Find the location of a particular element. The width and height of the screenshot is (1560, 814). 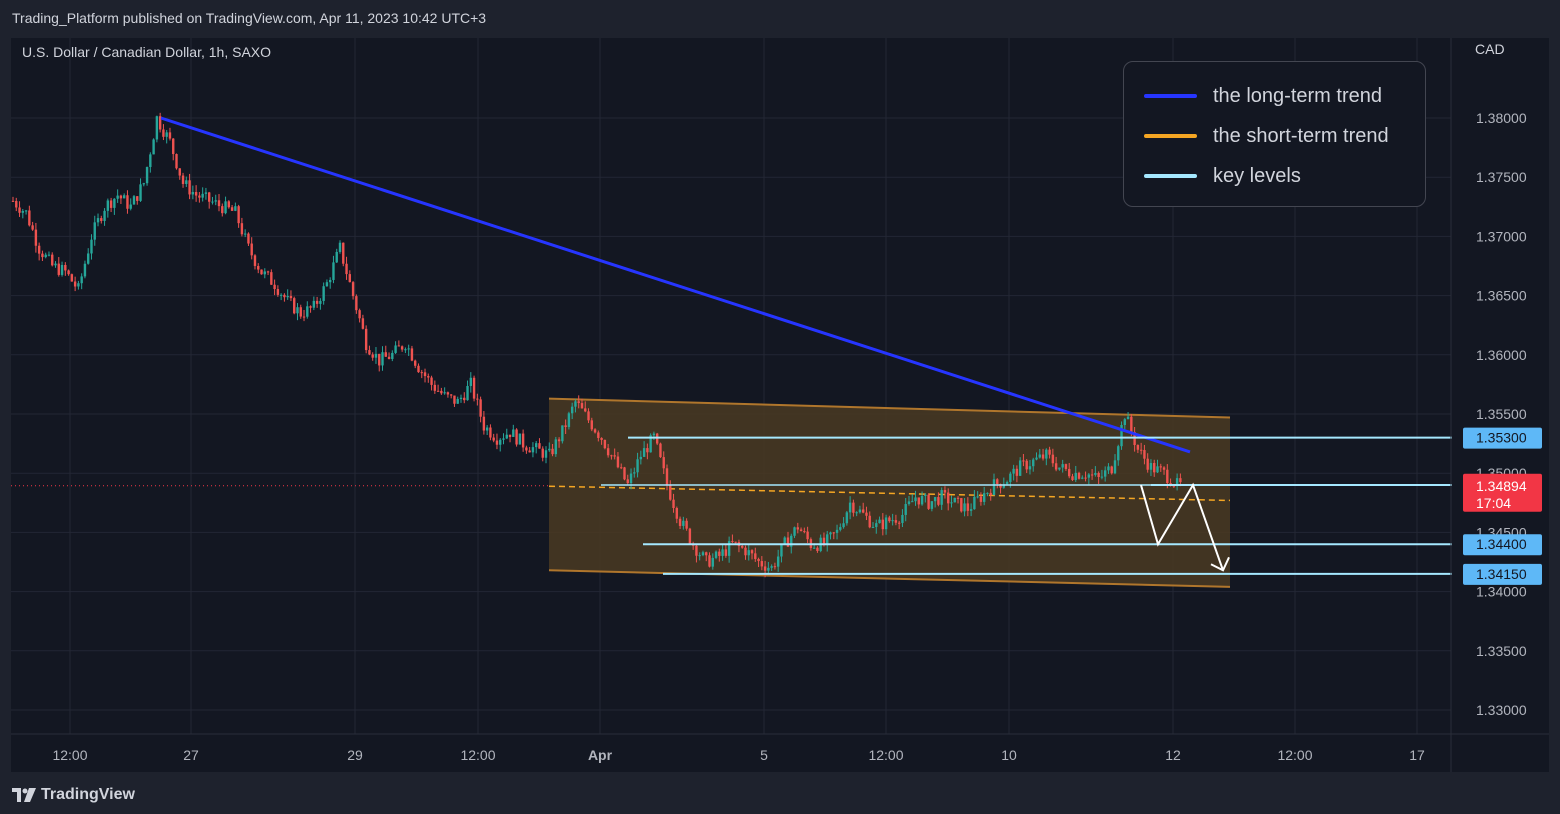

tradingview-logo: TradingView is located at coordinates (73, 795).